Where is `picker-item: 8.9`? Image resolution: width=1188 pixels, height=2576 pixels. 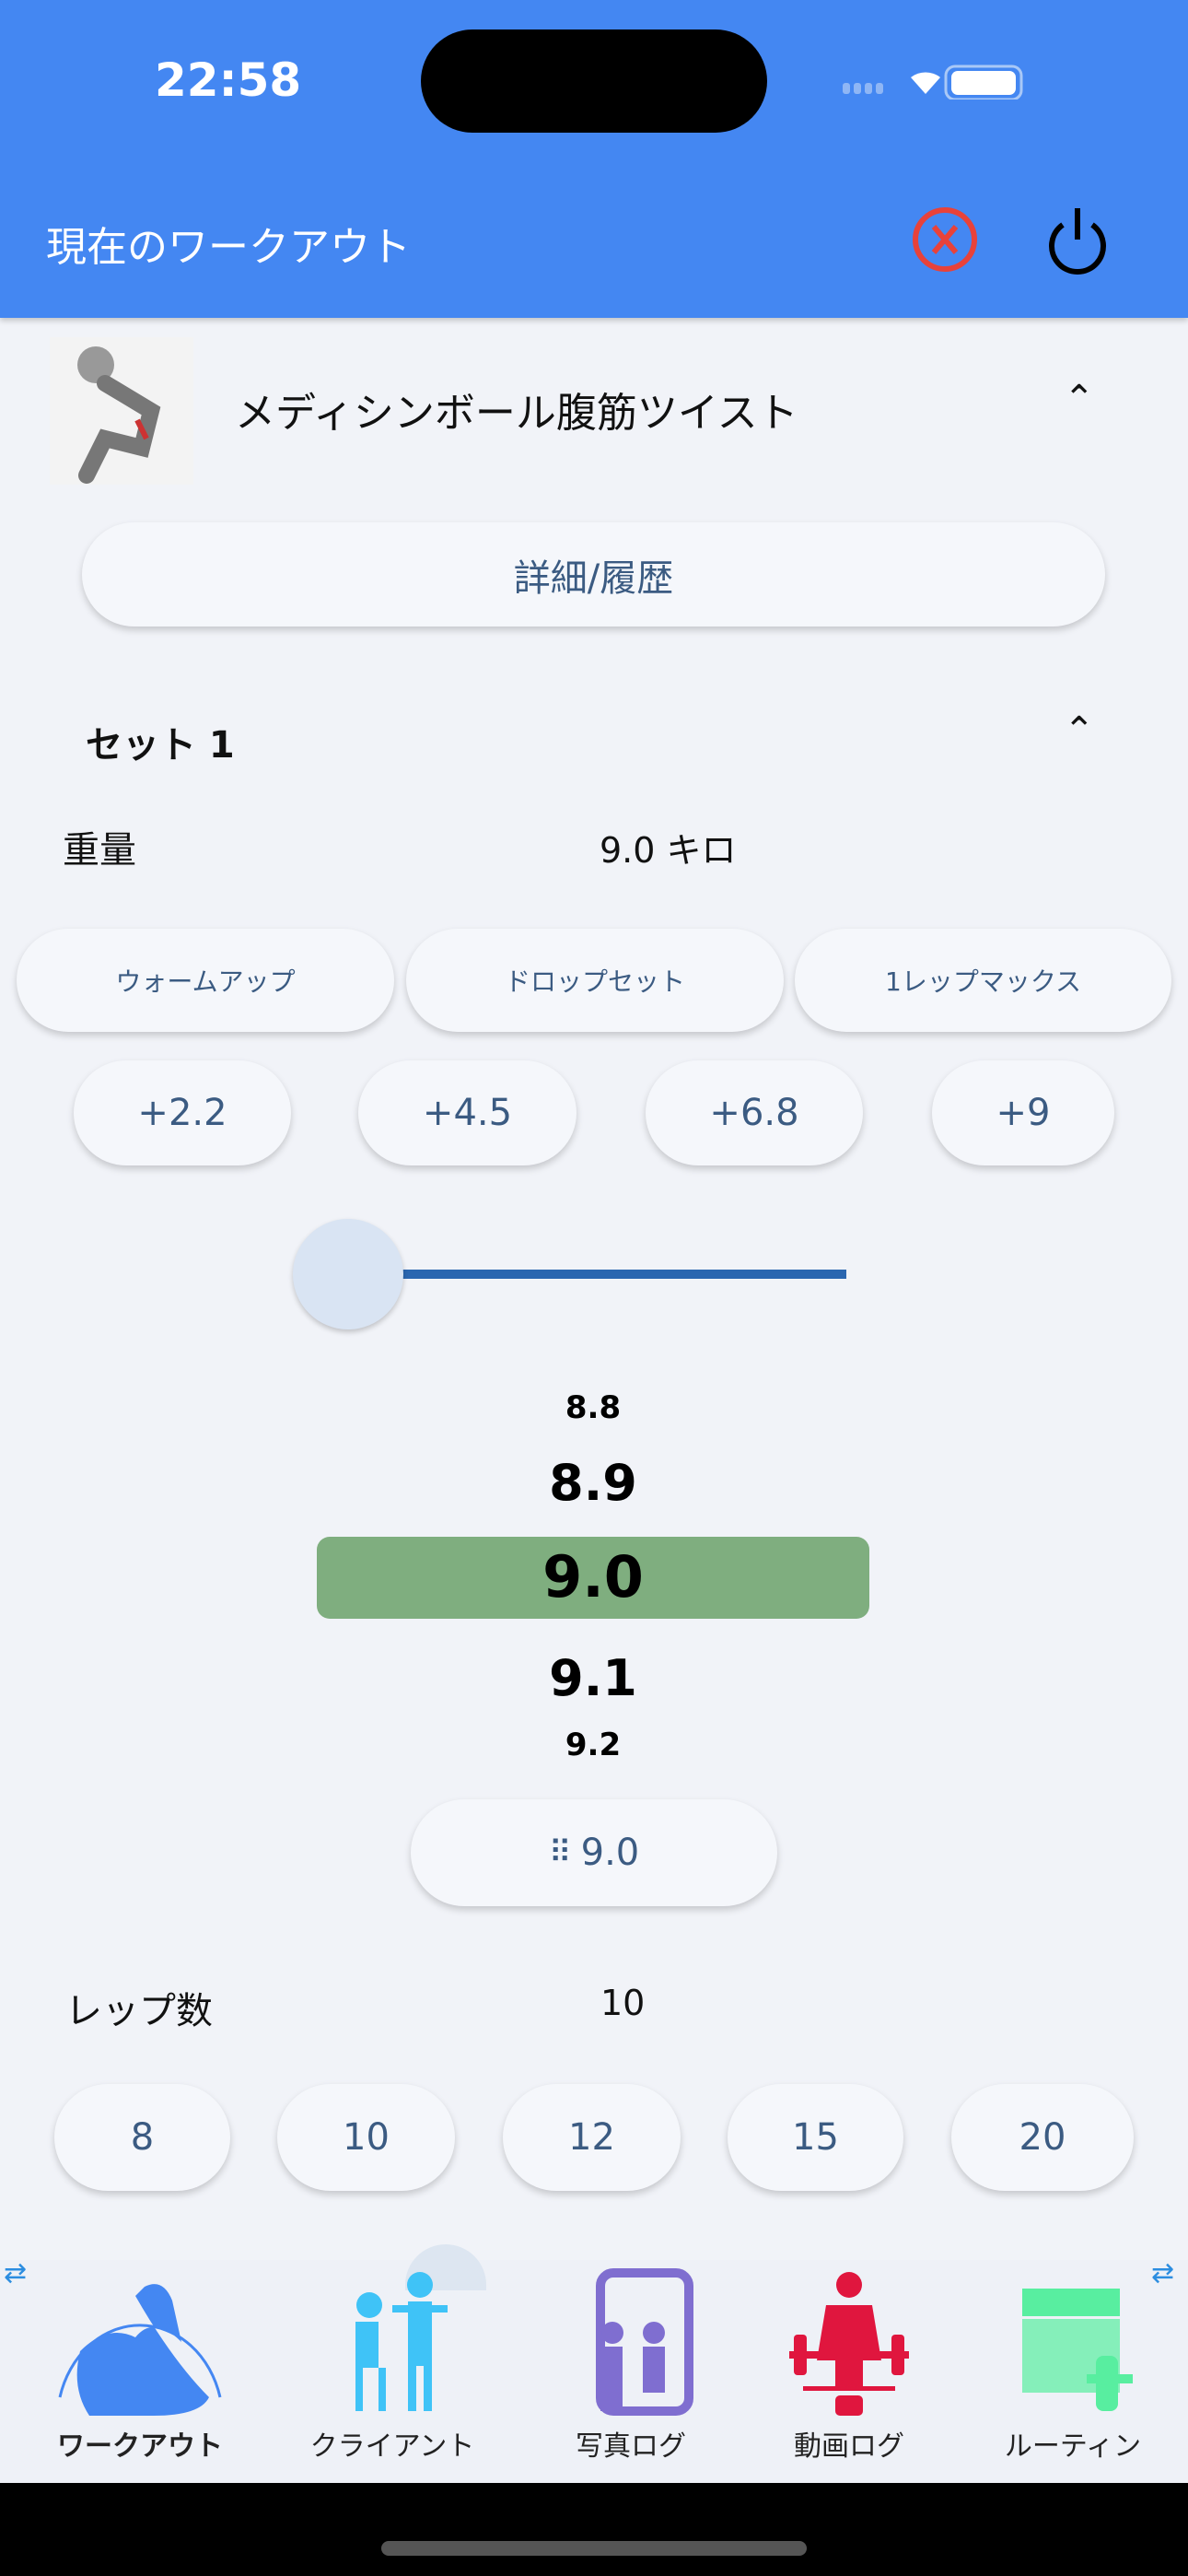 picker-item: 8.9 is located at coordinates (593, 1483).